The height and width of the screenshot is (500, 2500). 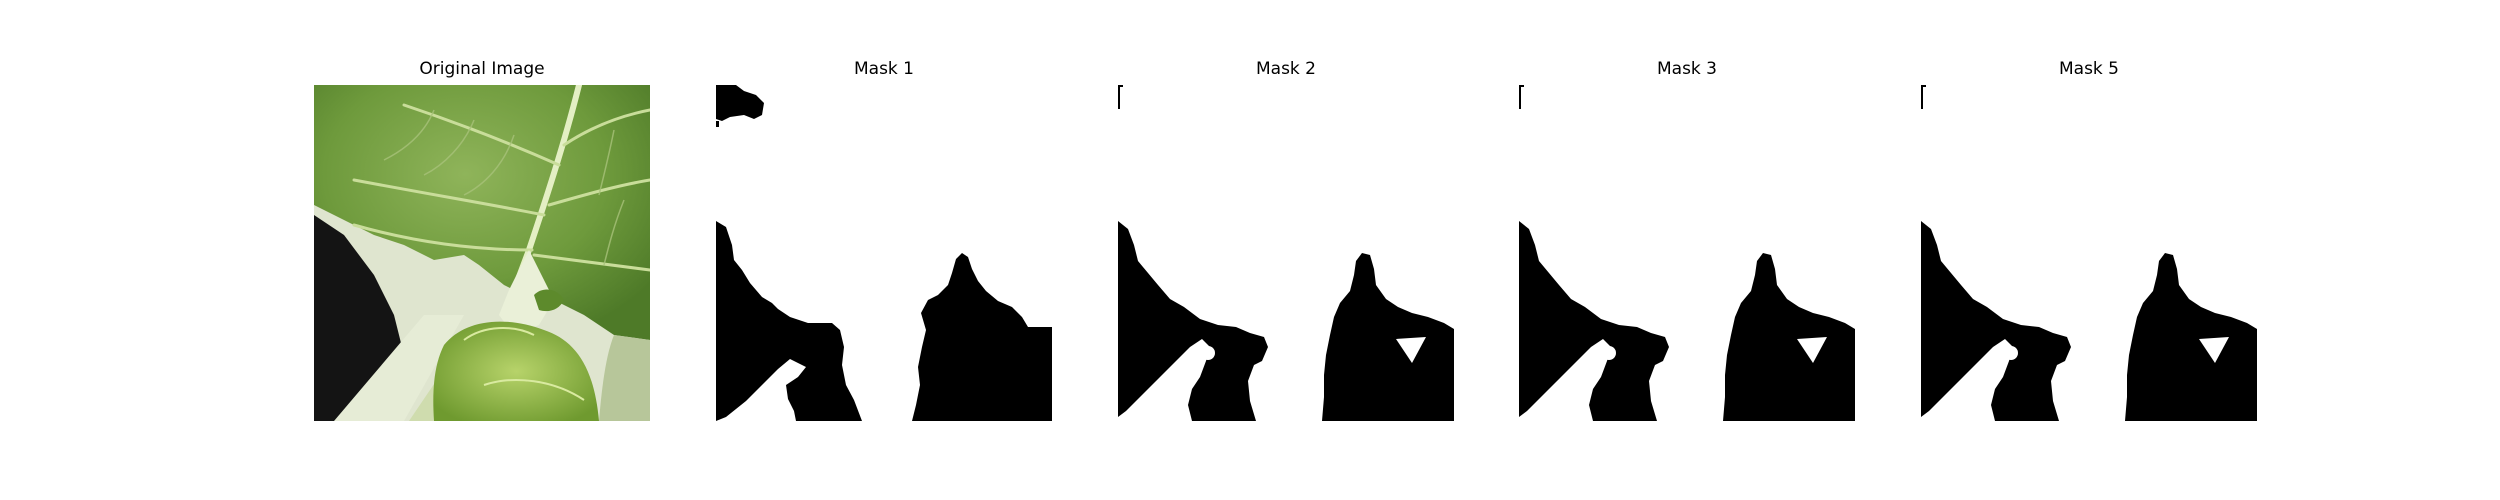 I want to click on panel-title: Original Image, so click(x=482, y=69).